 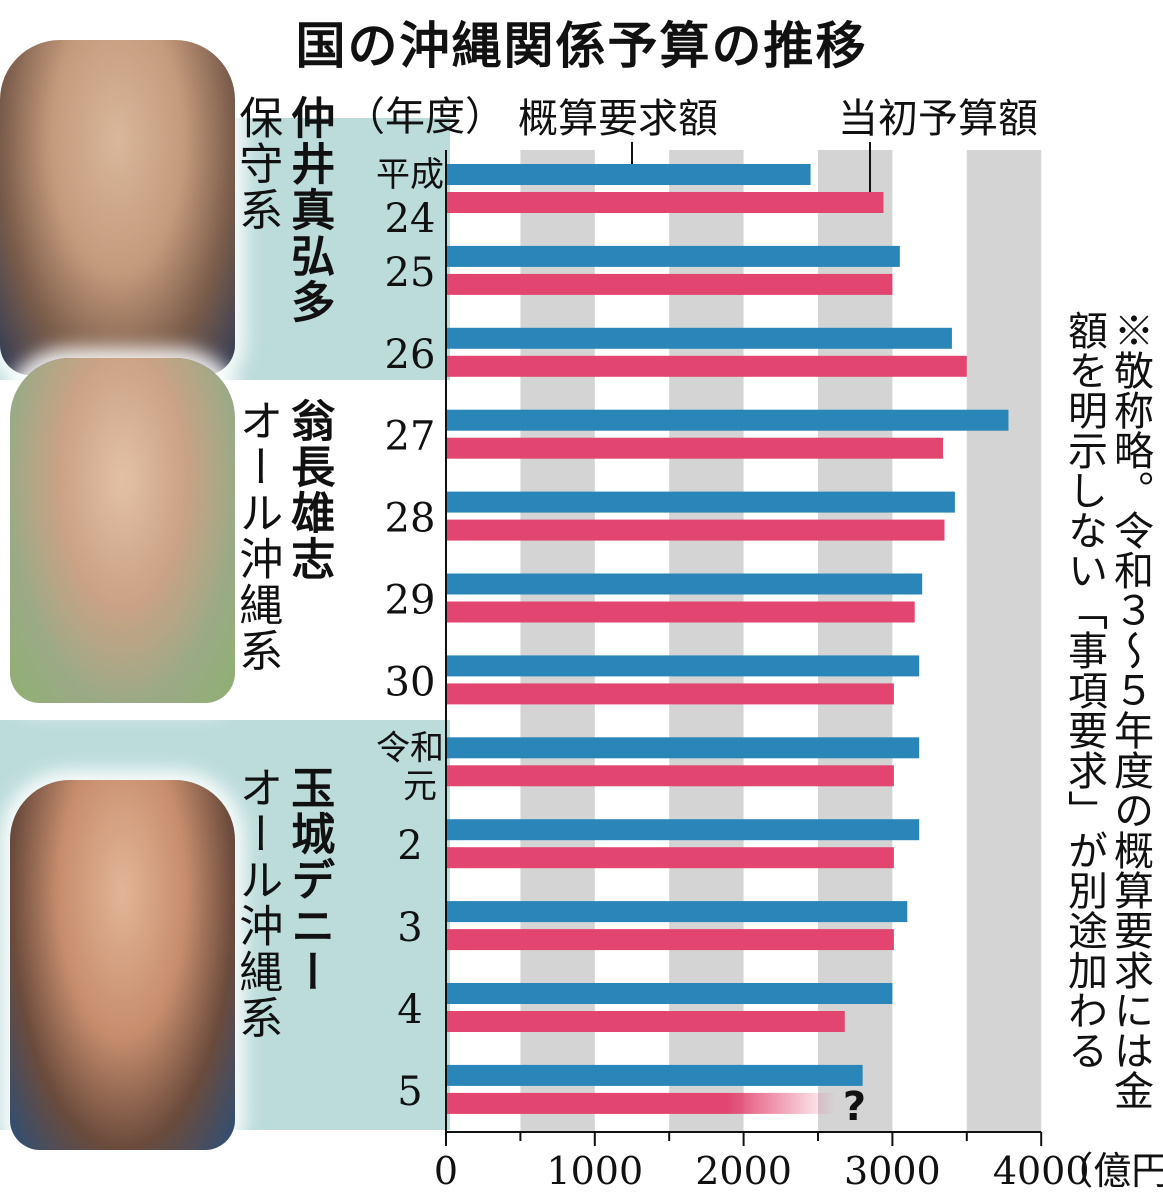 I want to click on legend-request: 概算要求額, so click(x=618, y=119).